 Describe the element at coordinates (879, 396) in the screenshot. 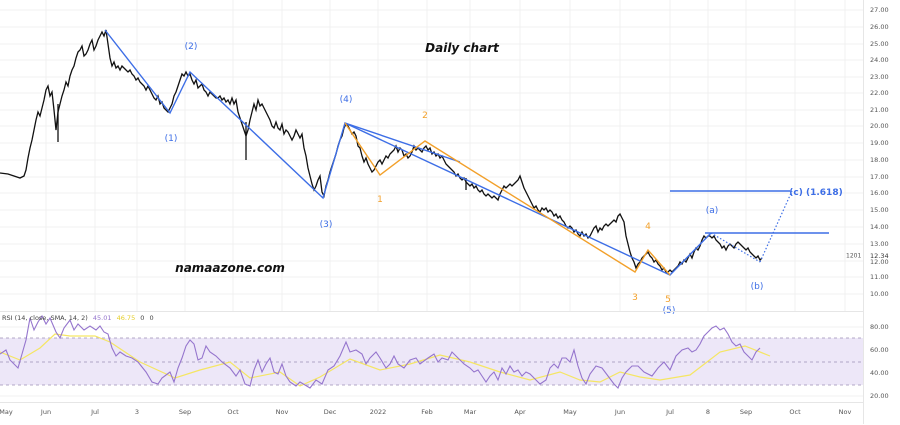

I see `rsi-tick: 20.00` at that location.